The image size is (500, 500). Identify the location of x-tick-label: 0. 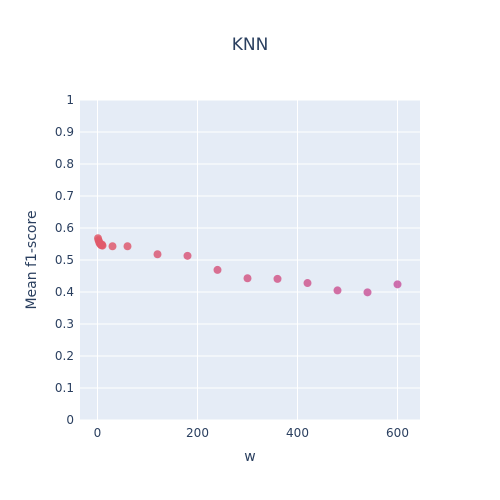
(98, 433).